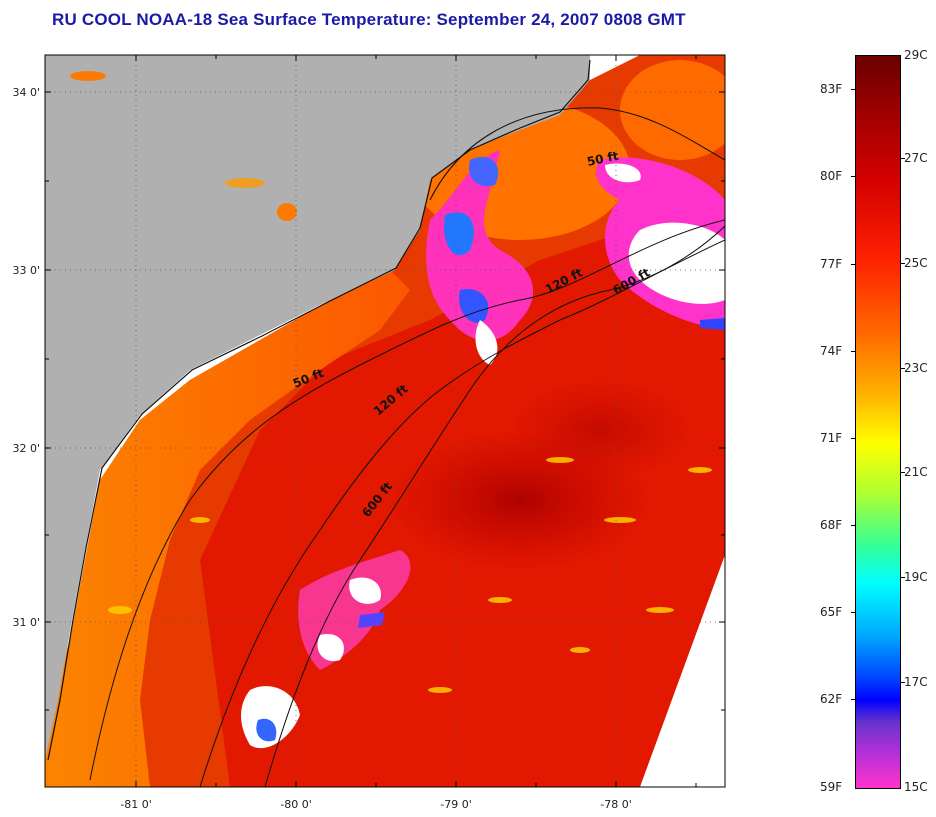 The height and width of the screenshot is (817, 936). I want to click on lon-label: -81 0', so click(136, 804).